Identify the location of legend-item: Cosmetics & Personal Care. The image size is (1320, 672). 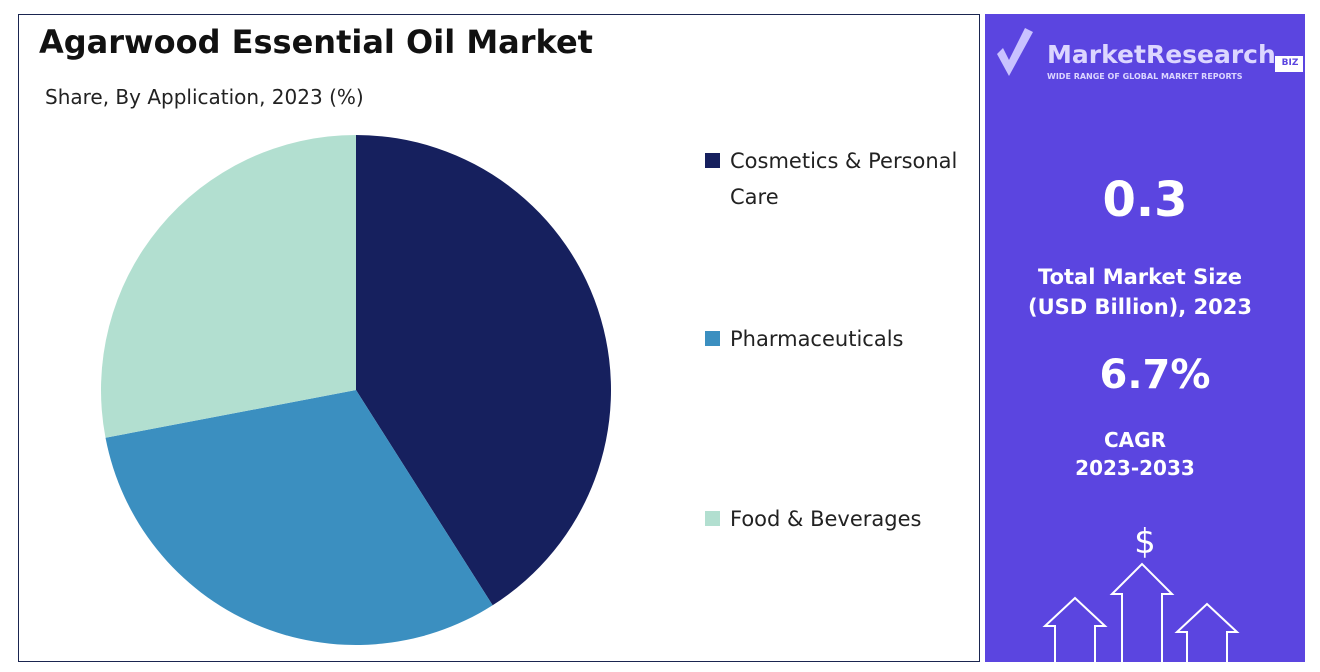
(835, 179).